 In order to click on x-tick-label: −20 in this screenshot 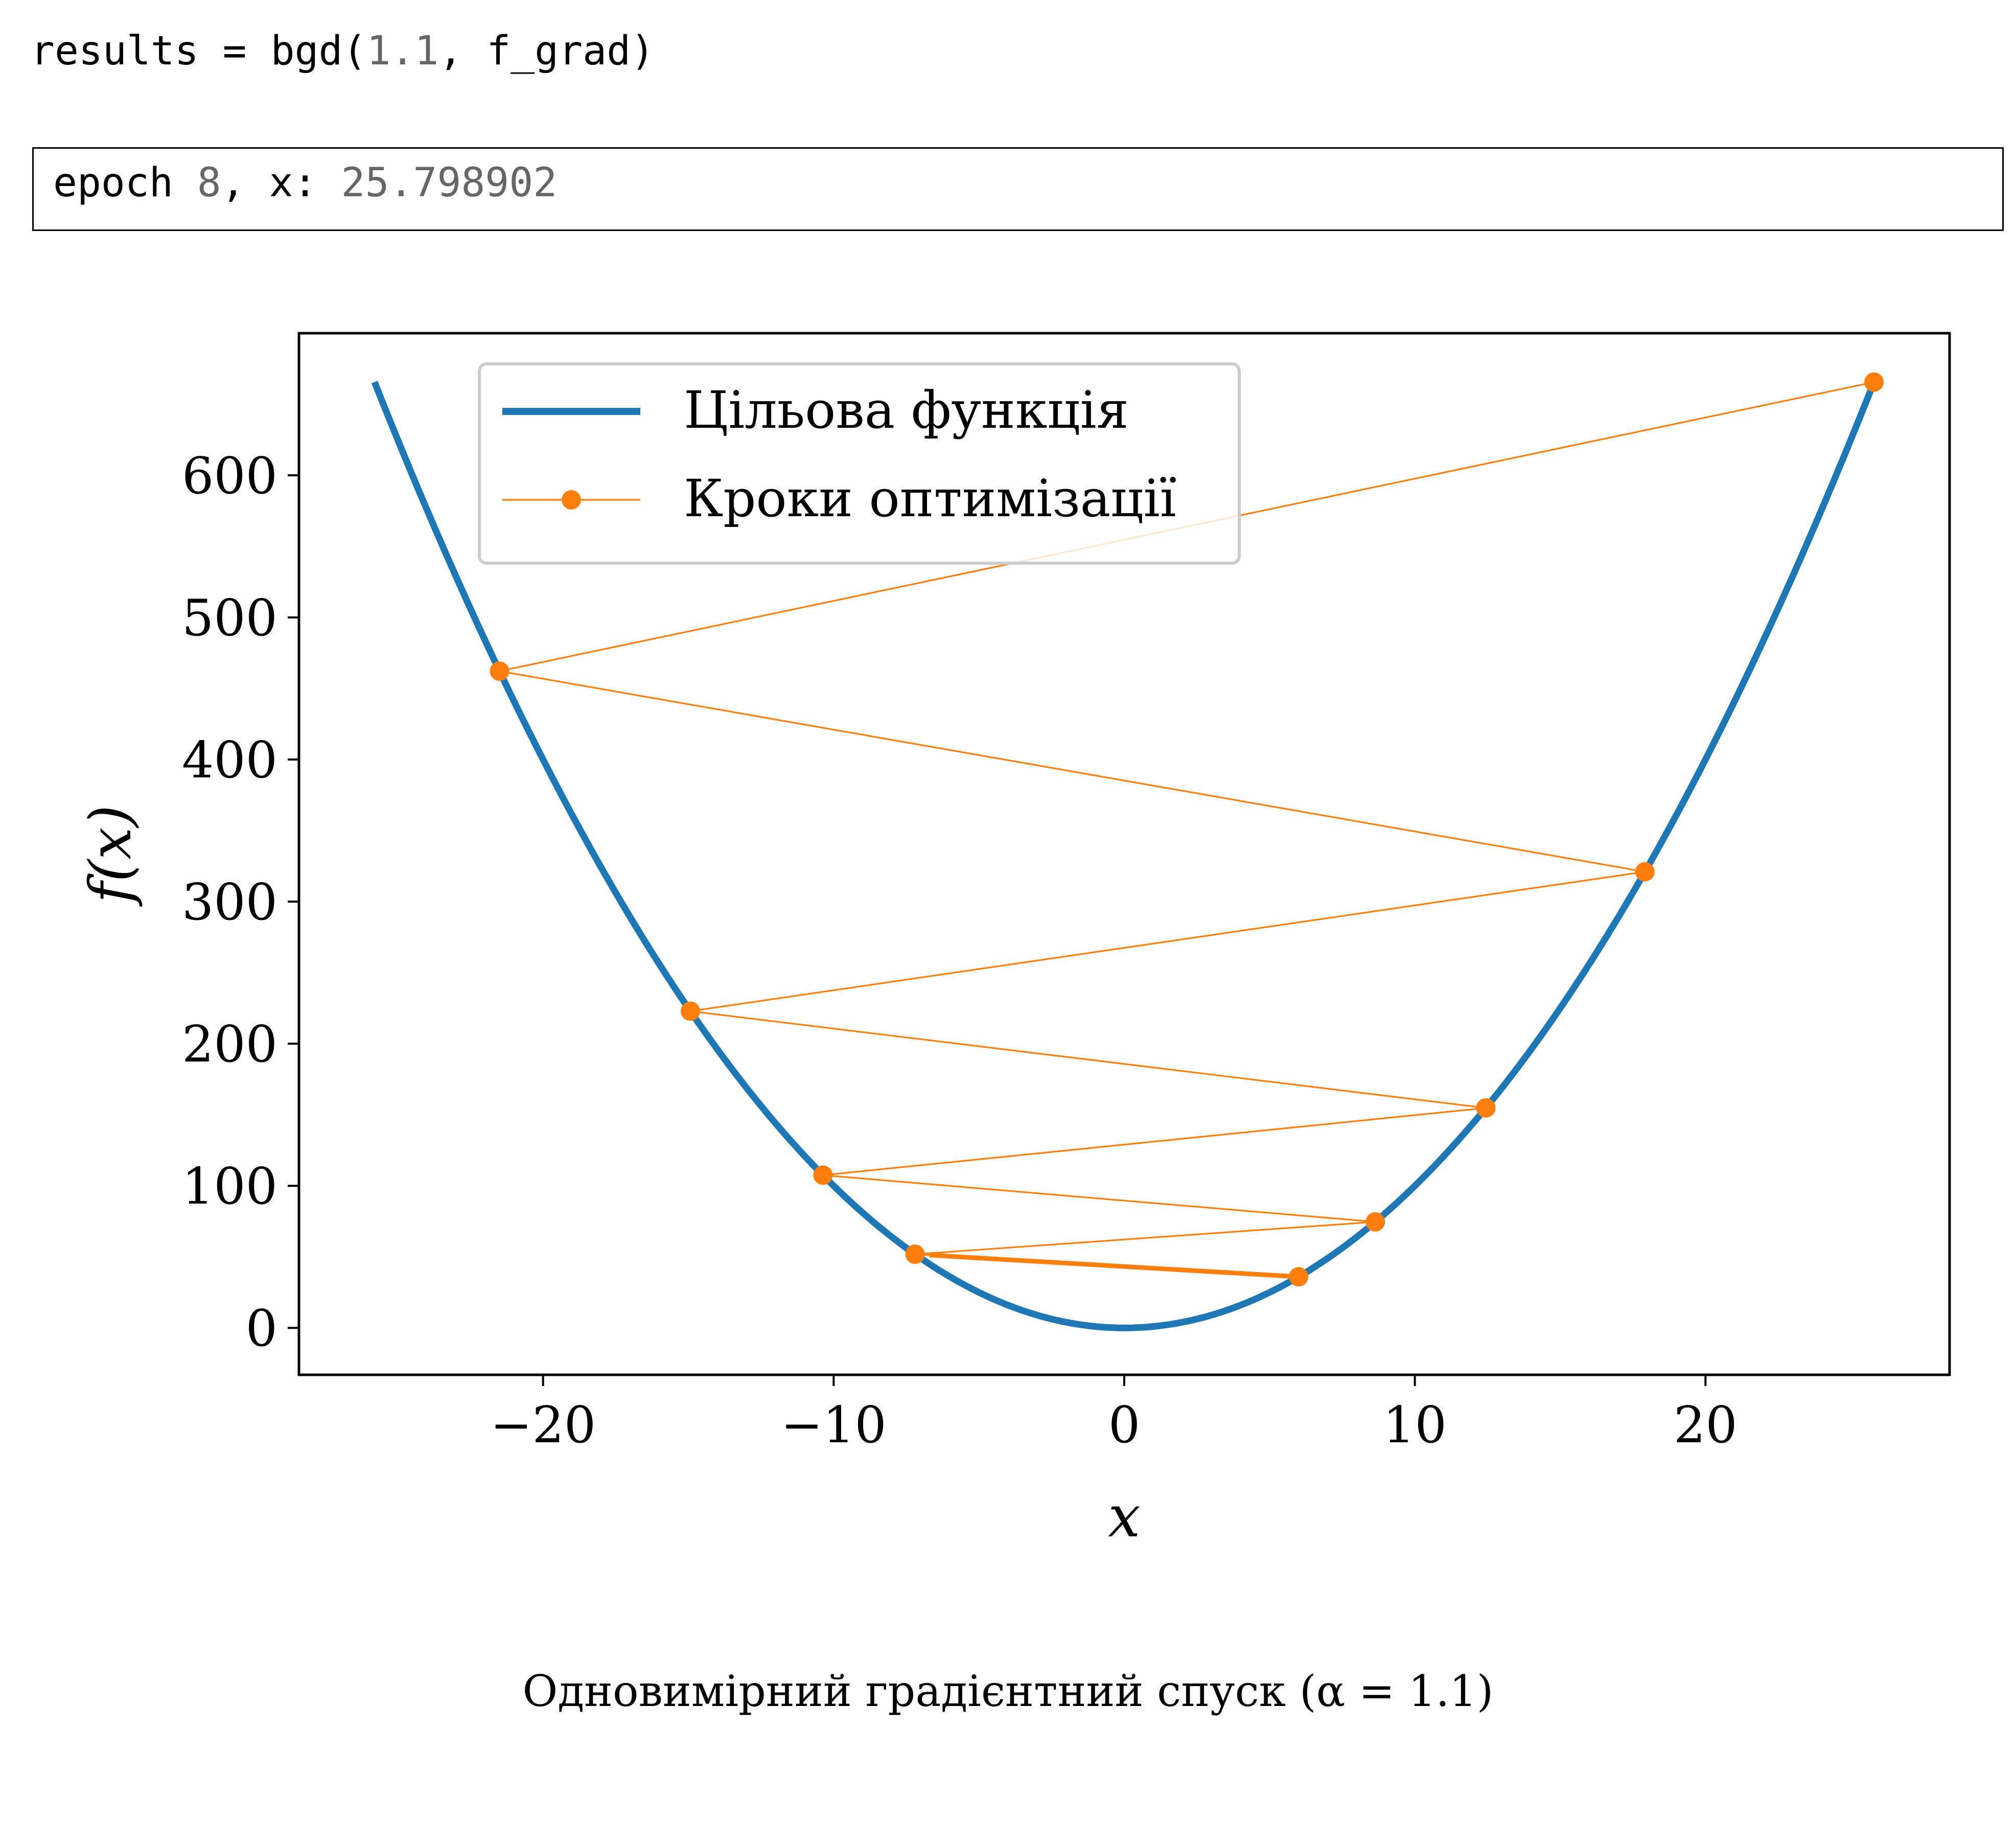, I will do `click(543, 1425)`.